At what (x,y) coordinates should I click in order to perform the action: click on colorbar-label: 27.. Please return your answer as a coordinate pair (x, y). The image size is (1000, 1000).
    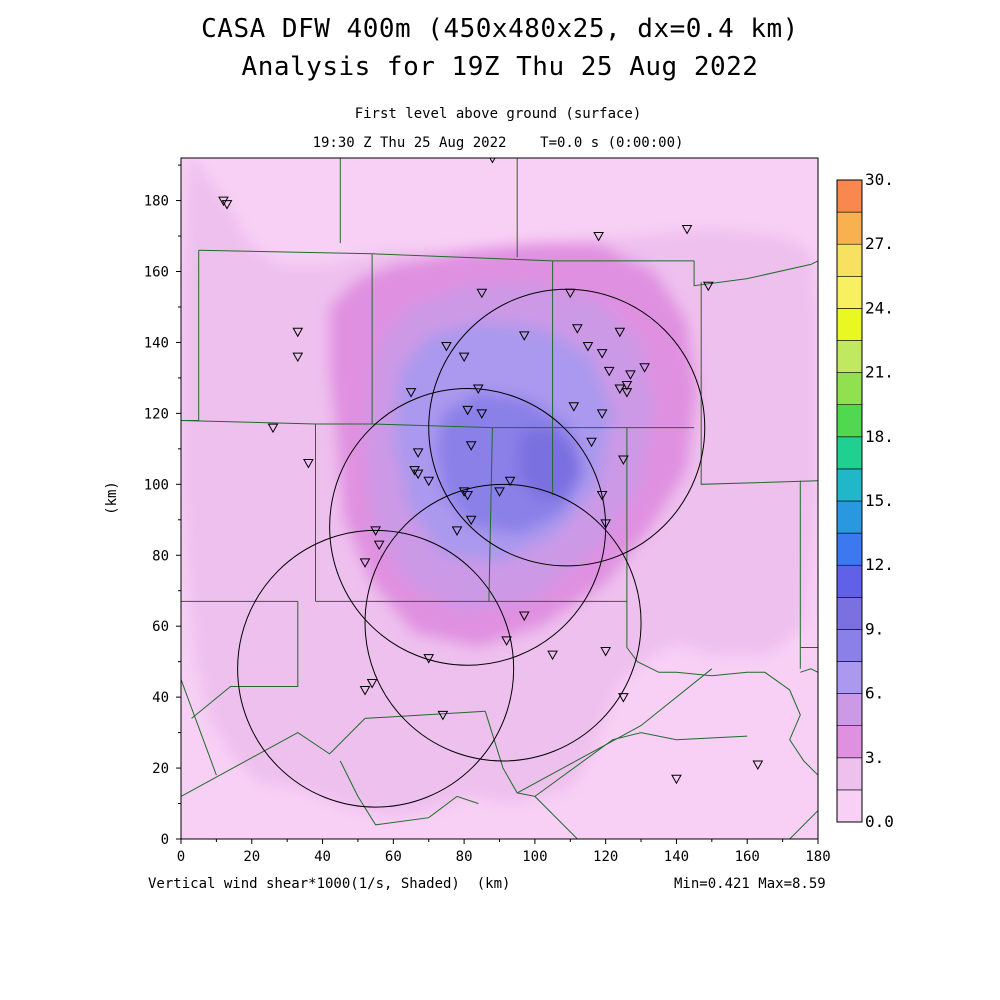
    Looking at the image, I should click on (879, 243).